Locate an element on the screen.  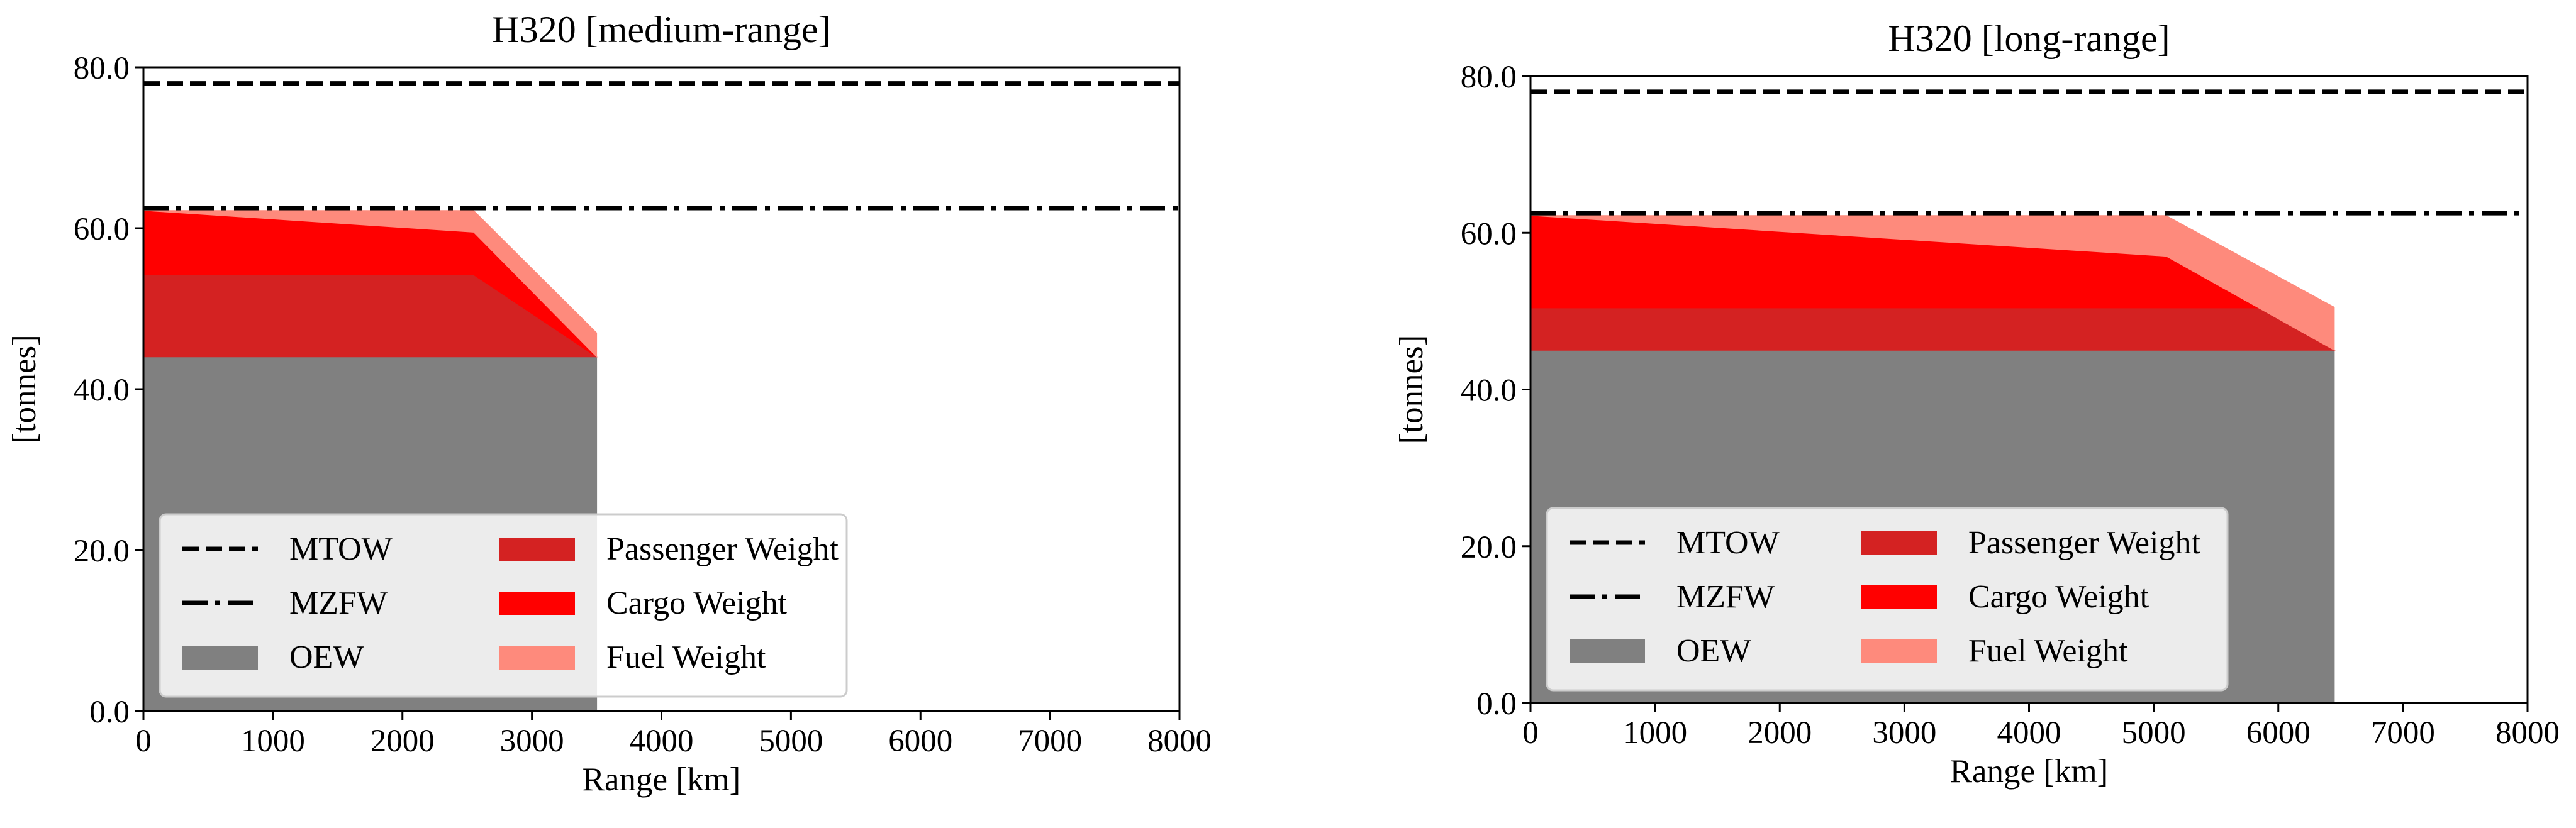
chart-title: H320 [medium-range] is located at coordinates (661, 29).